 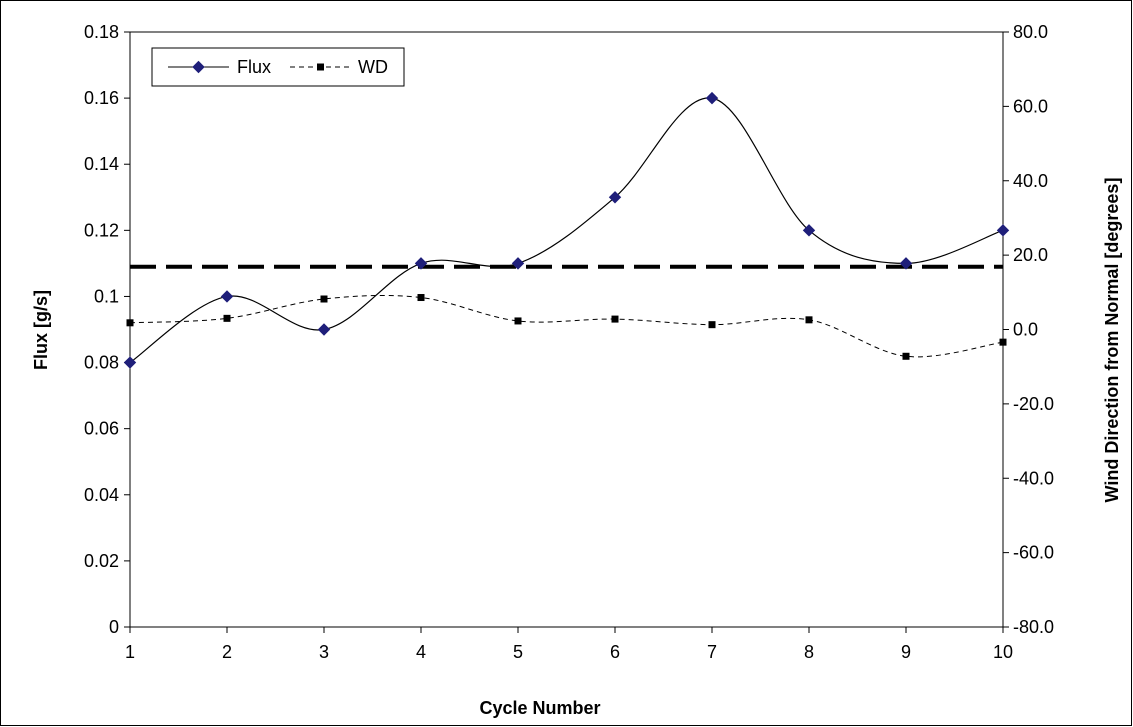 What do you see at coordinates (518, 652) in the screenshot?
I see `x-tick-label: 5` at bounding box center [518, 652].